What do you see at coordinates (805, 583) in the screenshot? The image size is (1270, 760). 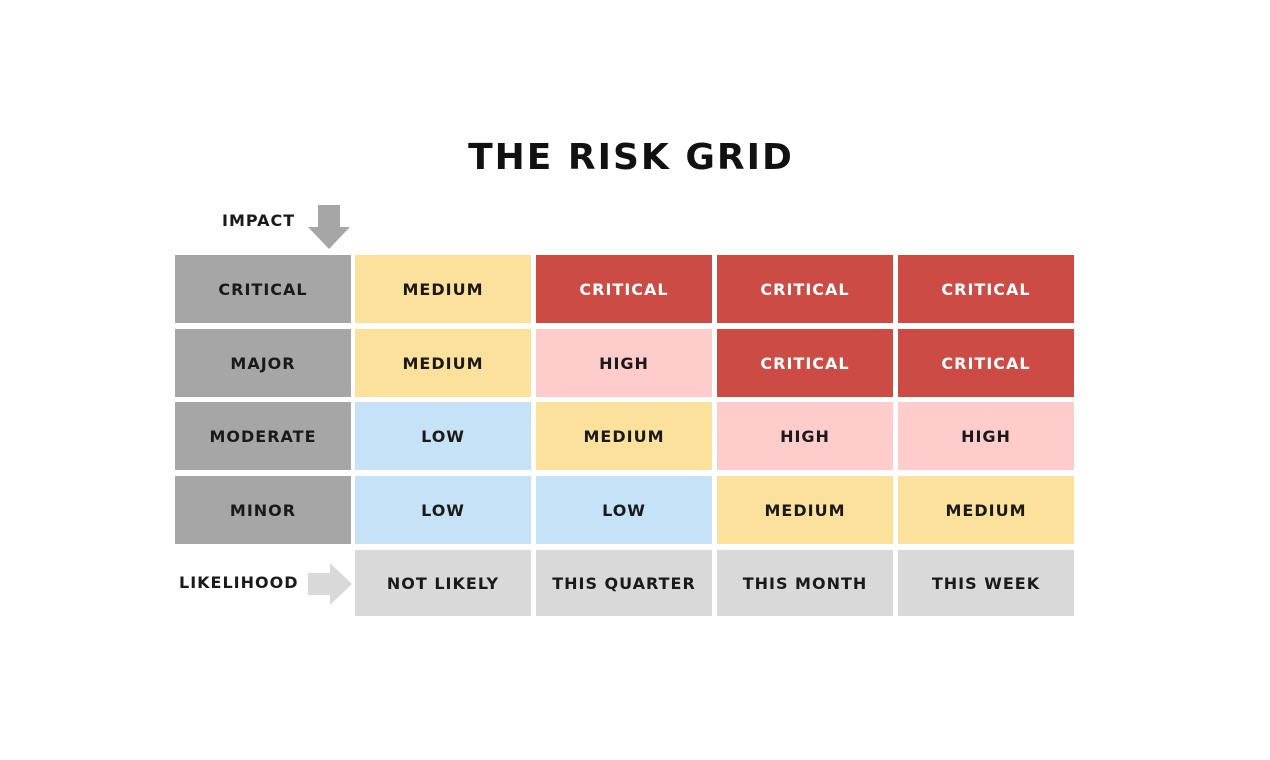 I see `likelihood-level-this-month: THIS MONTH` at bounding box center [805, 583].